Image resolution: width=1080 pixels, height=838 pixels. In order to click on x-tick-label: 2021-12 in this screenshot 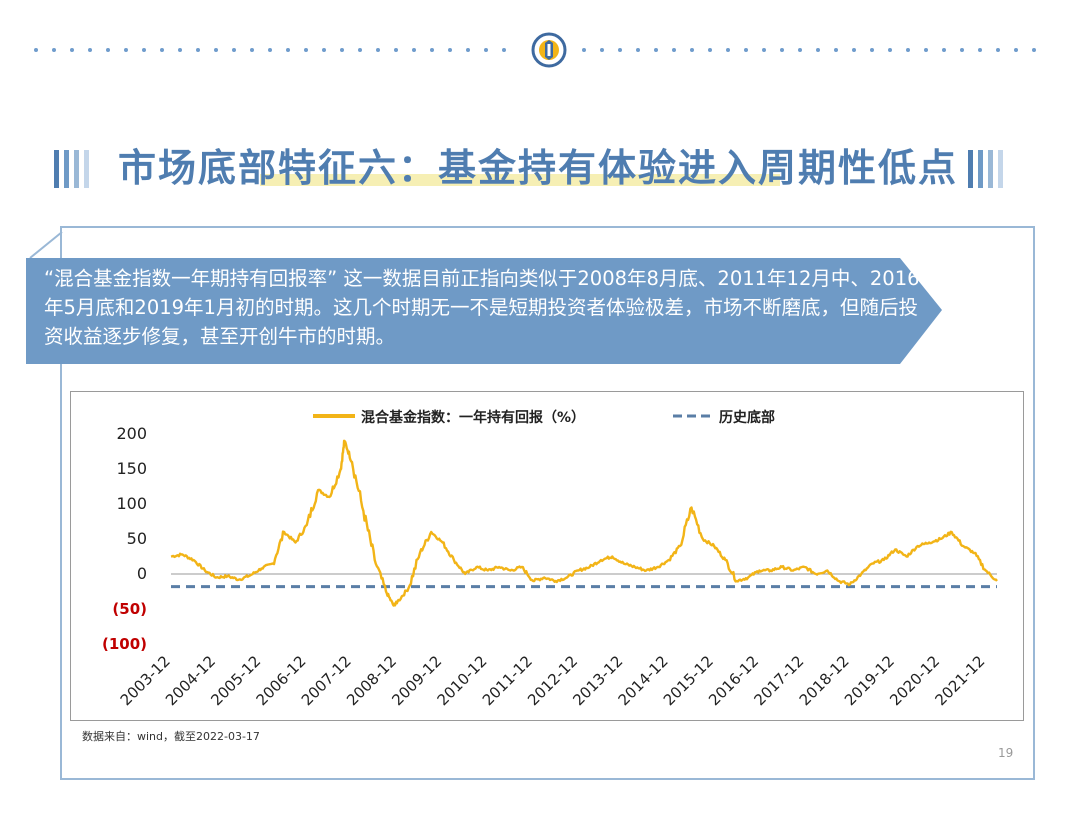, I will do `click(959, 680)`.